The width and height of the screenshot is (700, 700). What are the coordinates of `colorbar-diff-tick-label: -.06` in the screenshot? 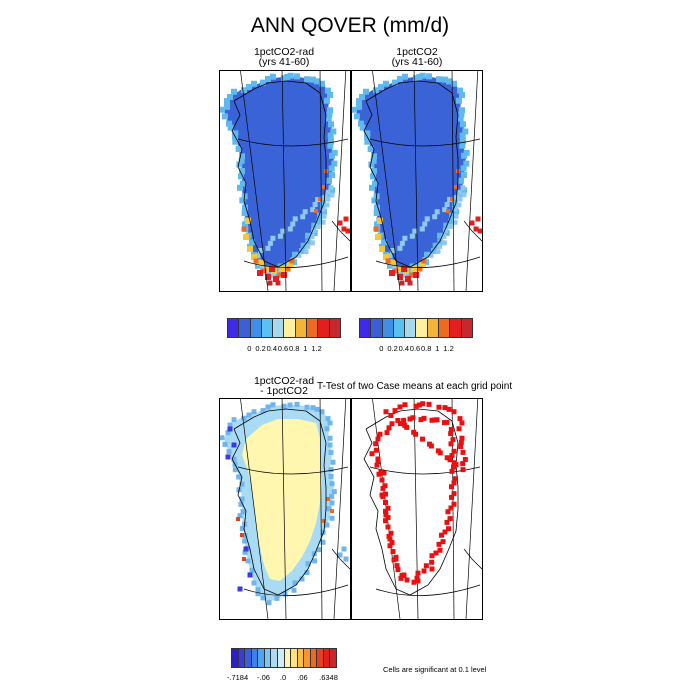 It's located at (263, 677).